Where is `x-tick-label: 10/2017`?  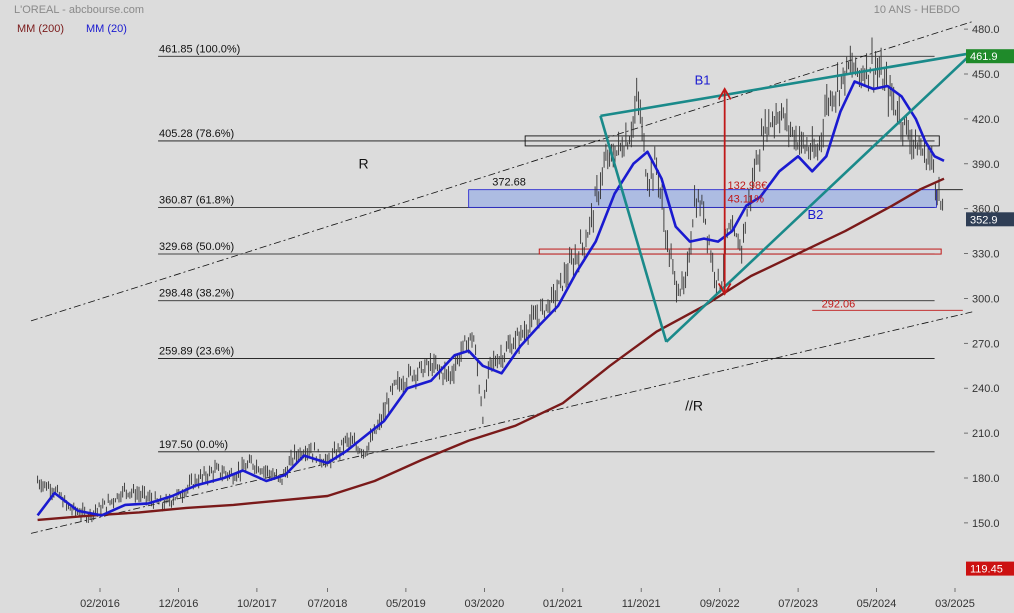
x-tick-label: 10/2017 is located at coordinates (257, 604).